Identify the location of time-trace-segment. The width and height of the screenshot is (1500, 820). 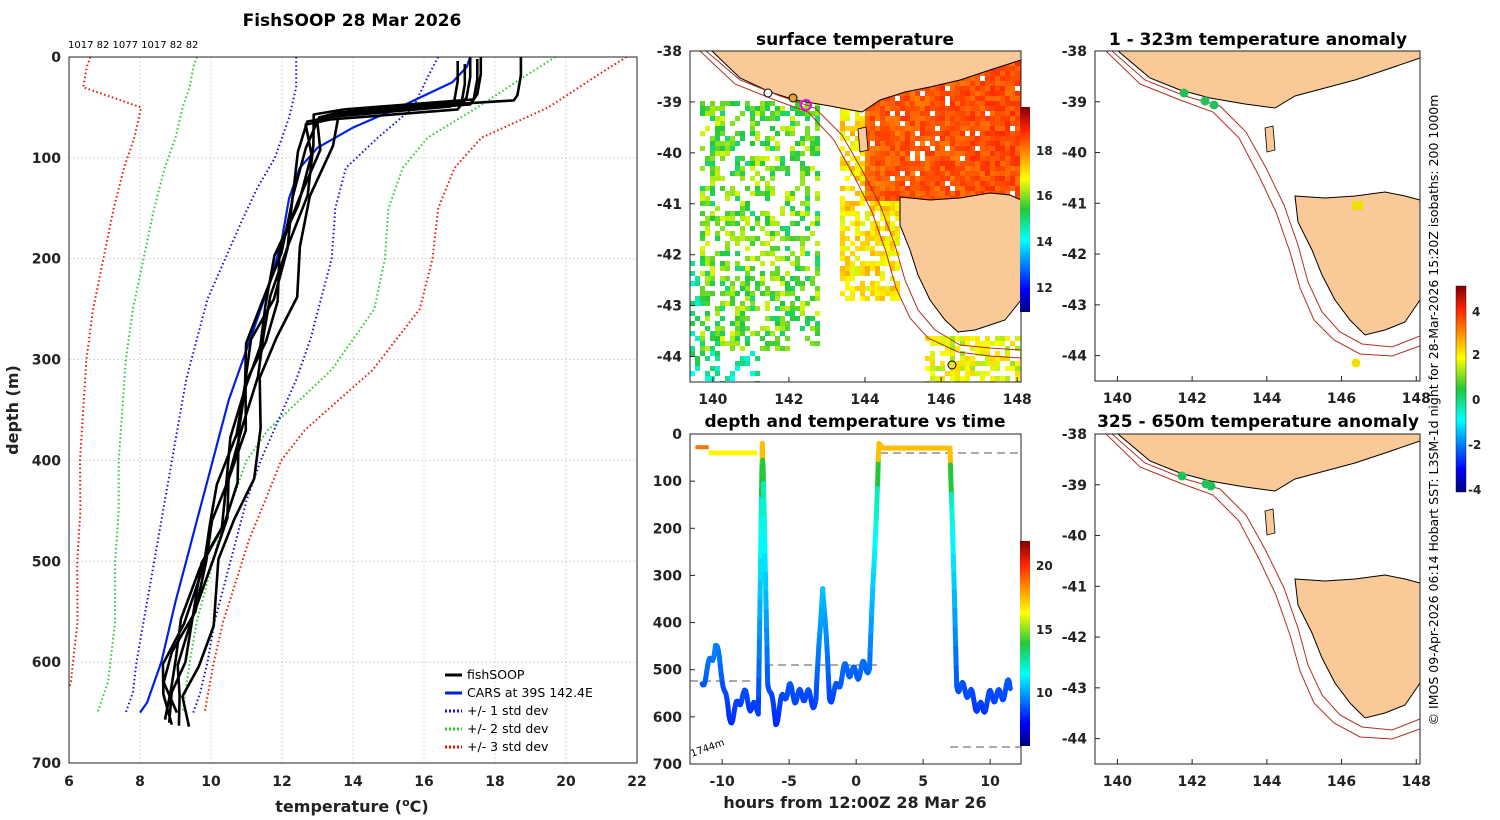
(956, 657).